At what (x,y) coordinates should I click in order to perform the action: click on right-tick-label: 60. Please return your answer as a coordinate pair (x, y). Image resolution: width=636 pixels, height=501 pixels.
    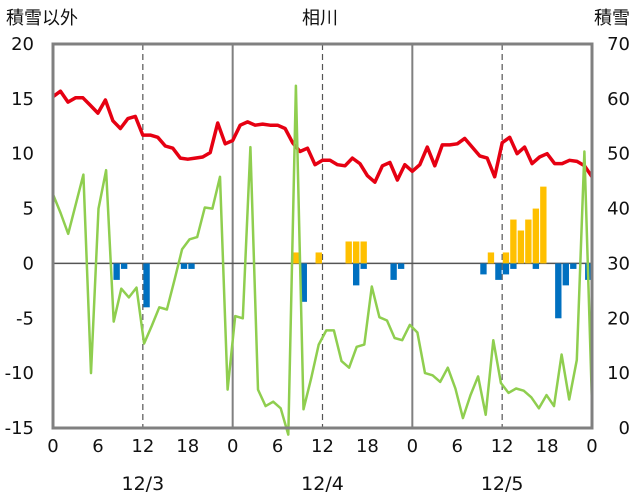
    Looking at the image, I should click on (618, 99).